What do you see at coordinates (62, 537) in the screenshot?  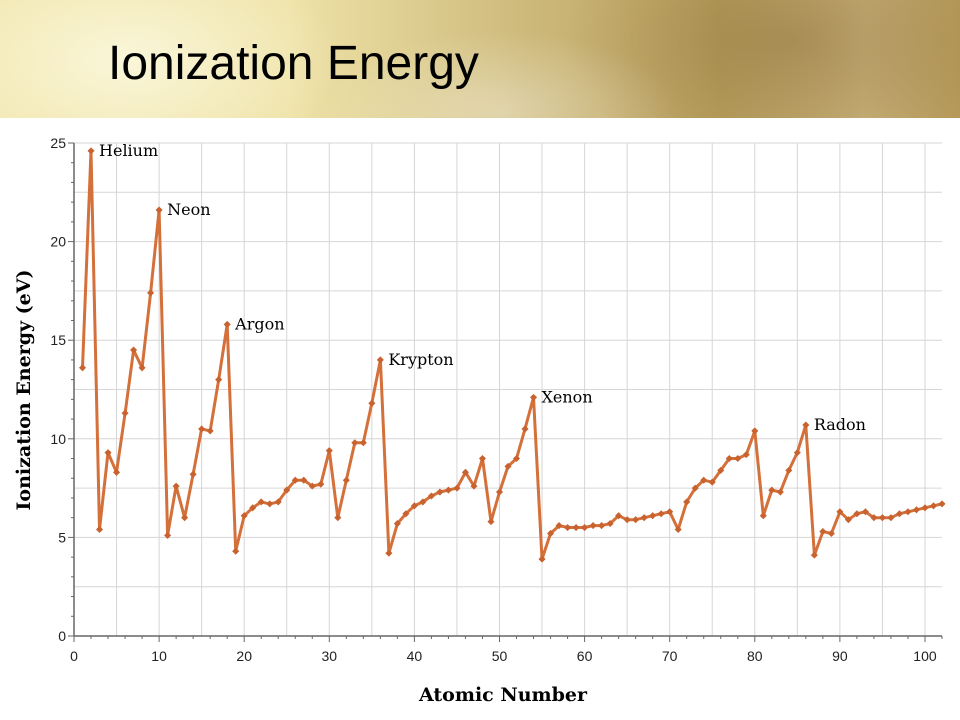 I see `y-tick-label: 5` at bounding box center [62, 537].